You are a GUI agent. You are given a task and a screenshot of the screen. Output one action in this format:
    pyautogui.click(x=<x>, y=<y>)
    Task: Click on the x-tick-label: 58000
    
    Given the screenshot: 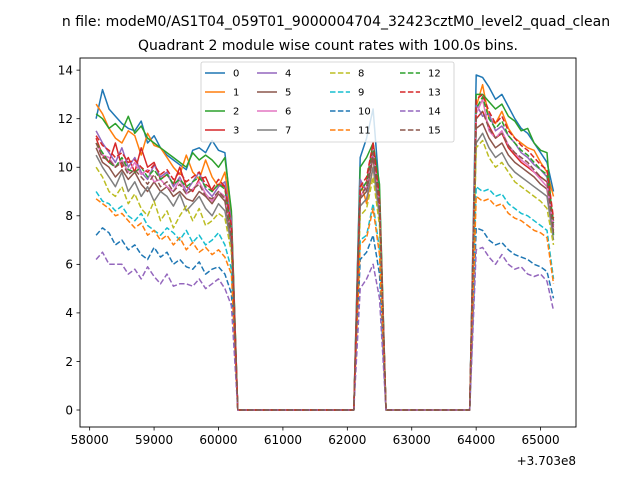 What is the action you would take?
    pyautogui.click(x=90, y=440)
    